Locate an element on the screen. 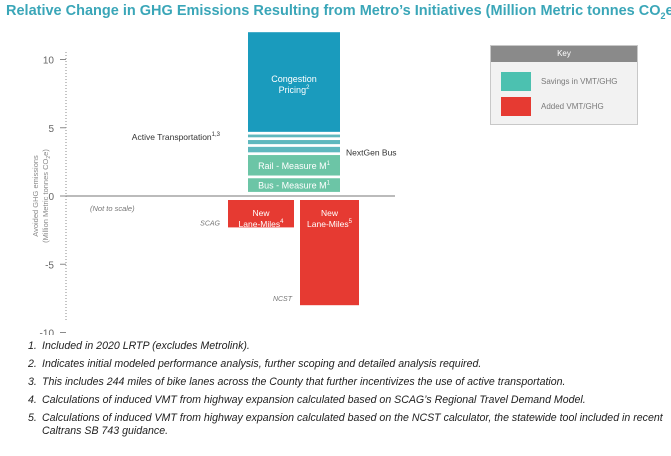 Image resolution: width=671 pixels, height=456 pixels. key-label-savings: Savings in VMT/GHG is located at coordinates (579, 81).